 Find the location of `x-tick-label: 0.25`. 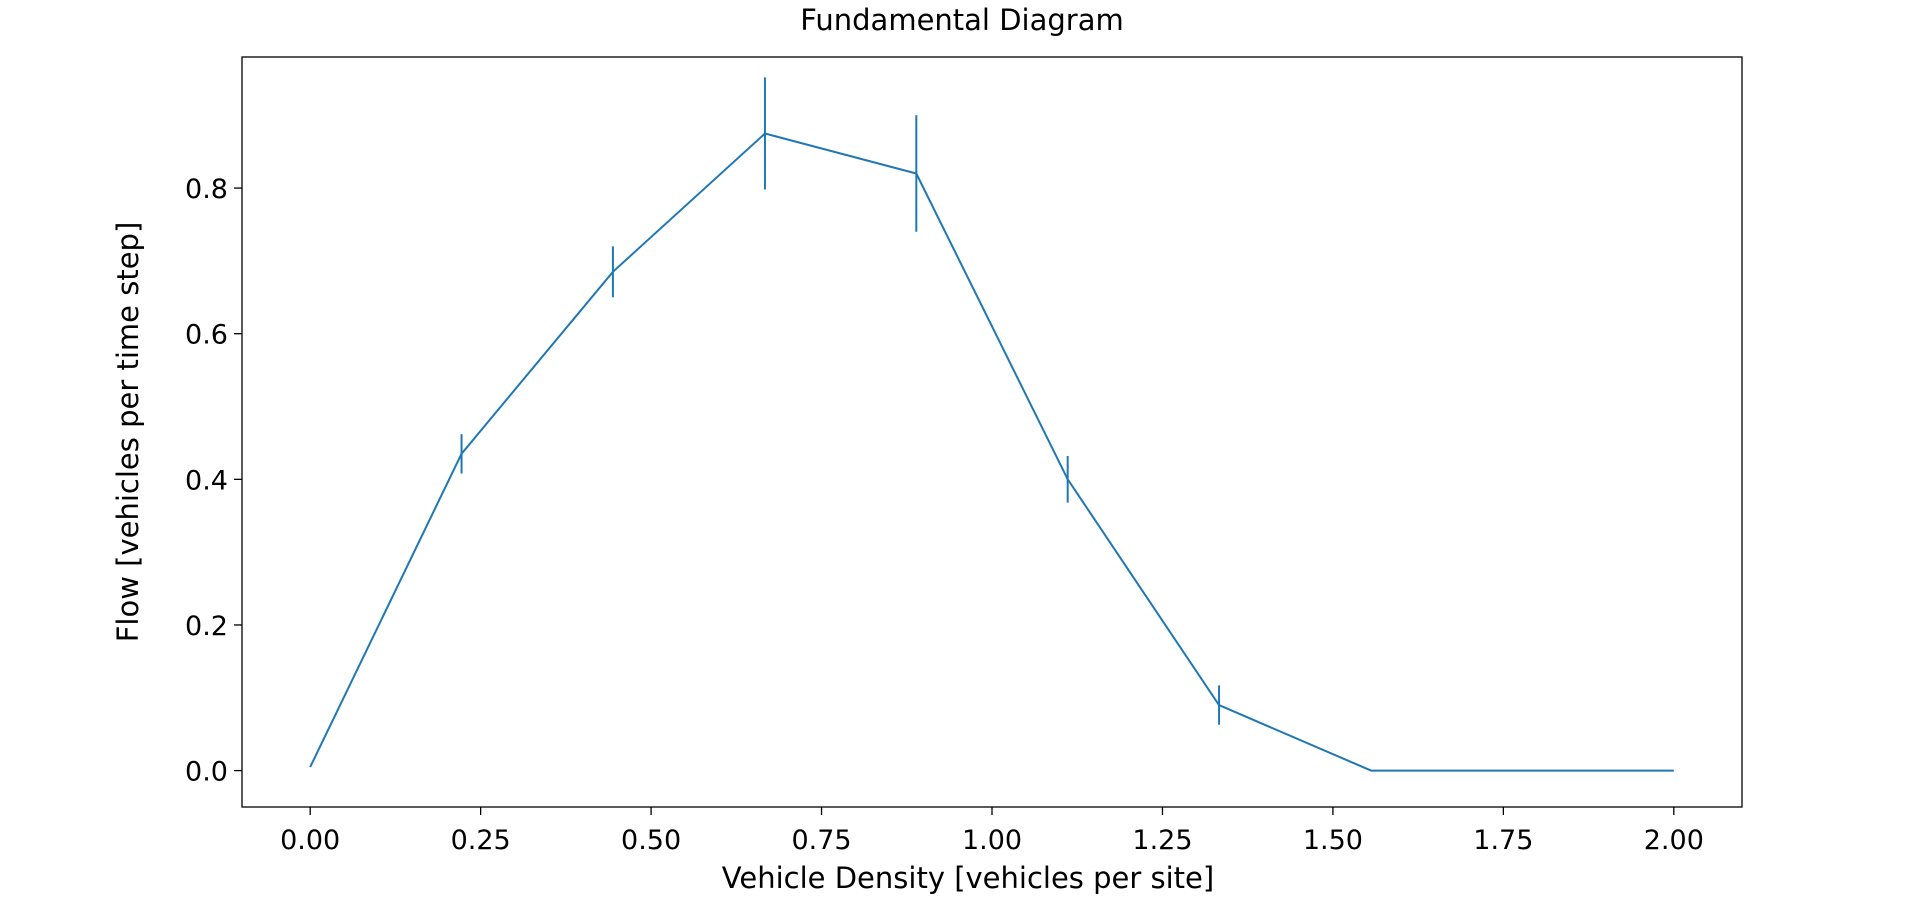

x-tick-label: 0.25 is located at coordinates (481, 840).